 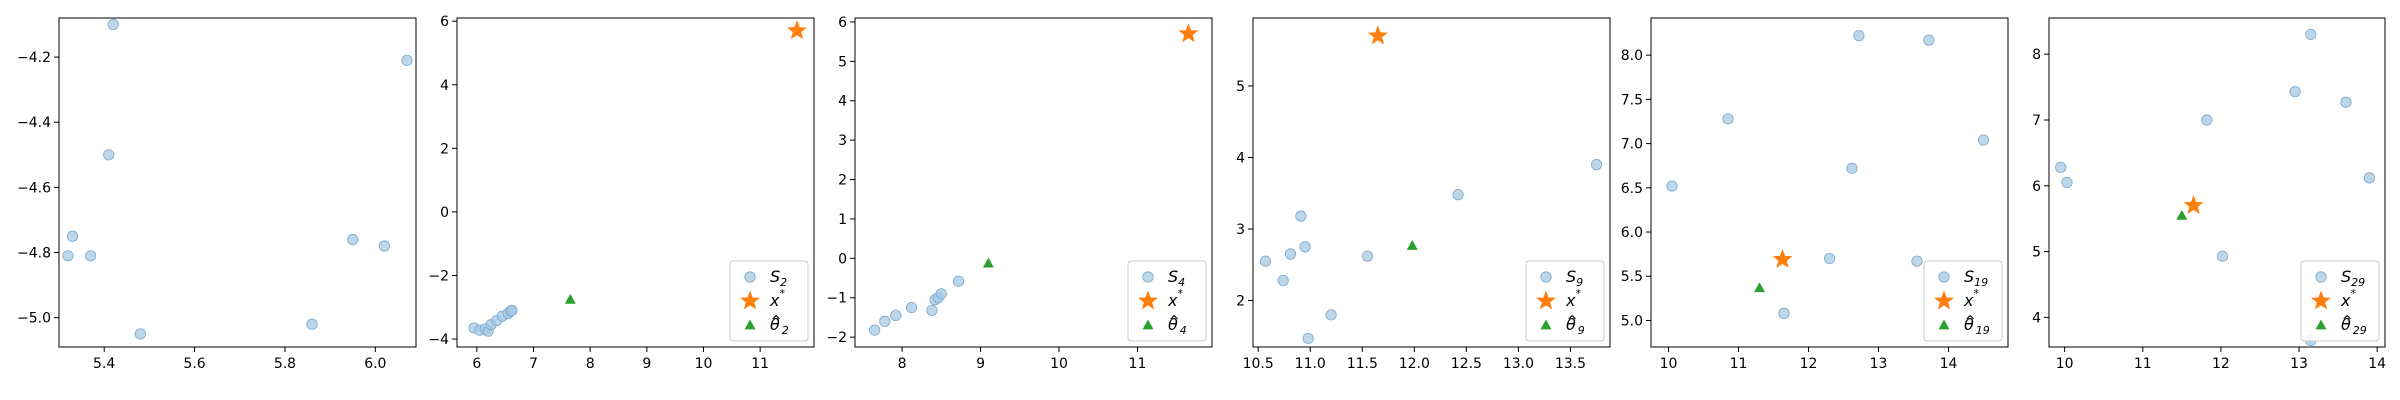 I want to click on y-tick-label: −1, so click(x=836, y=299).